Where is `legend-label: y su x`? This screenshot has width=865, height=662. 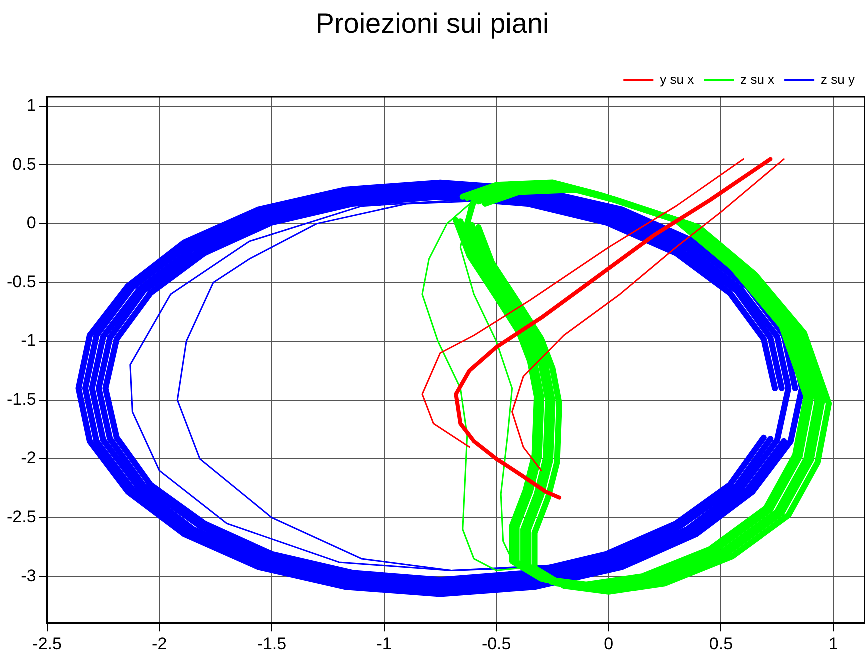
legend-label: y su x is located at coordinates (677, 80).